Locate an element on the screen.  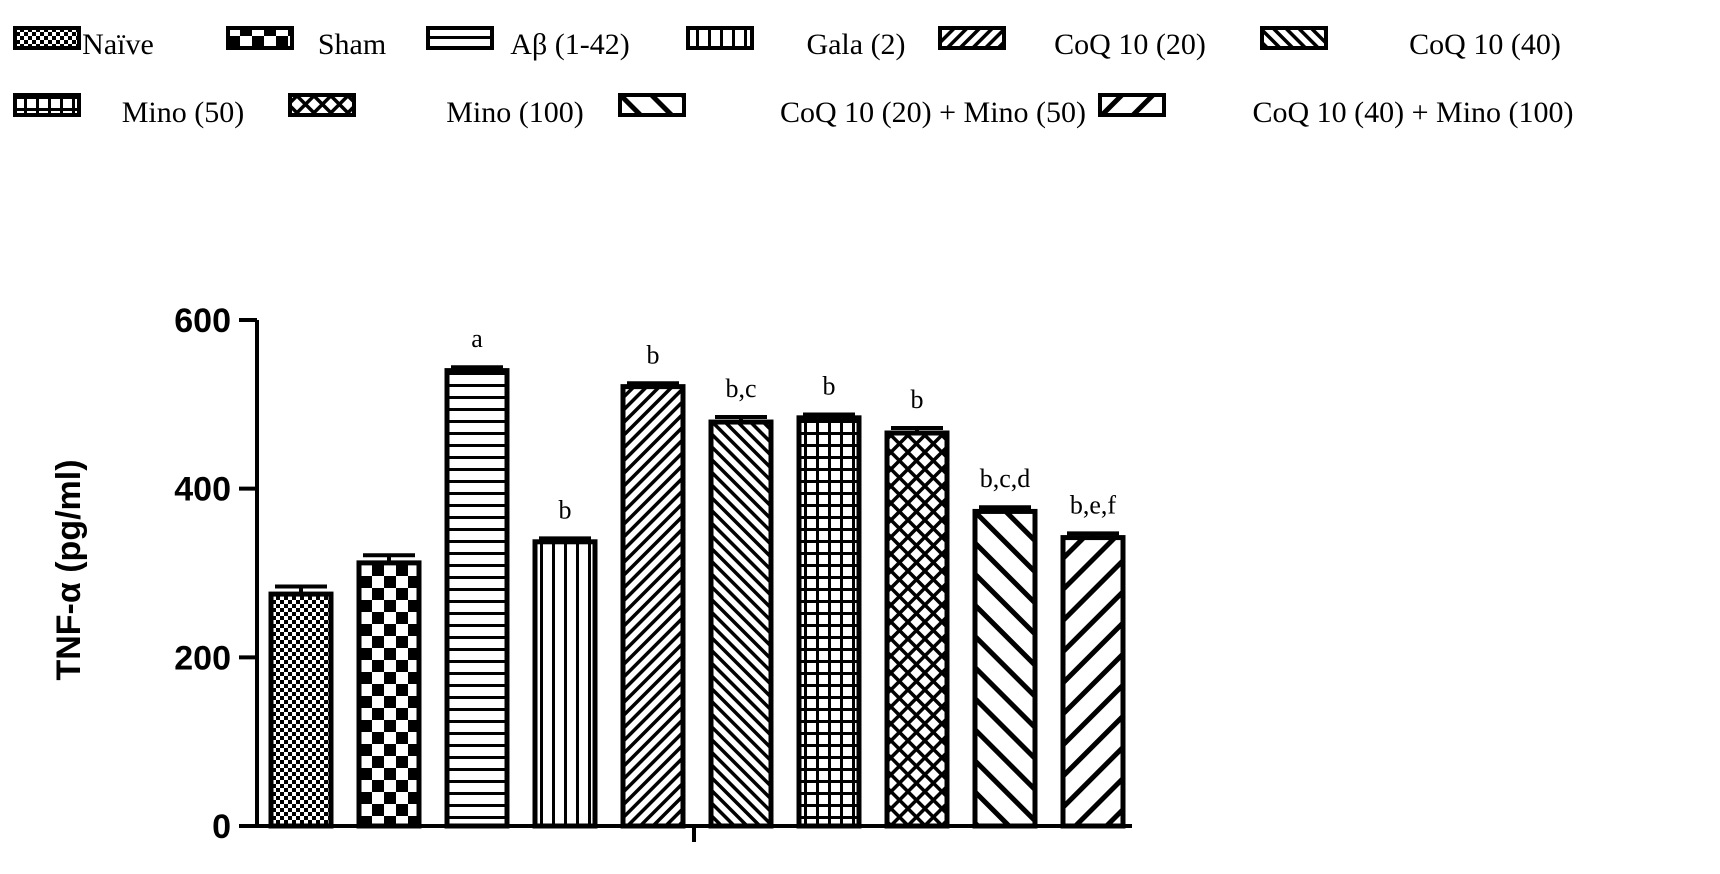
bar-annotation: b,e,f is located at coordinates (1093, 504).